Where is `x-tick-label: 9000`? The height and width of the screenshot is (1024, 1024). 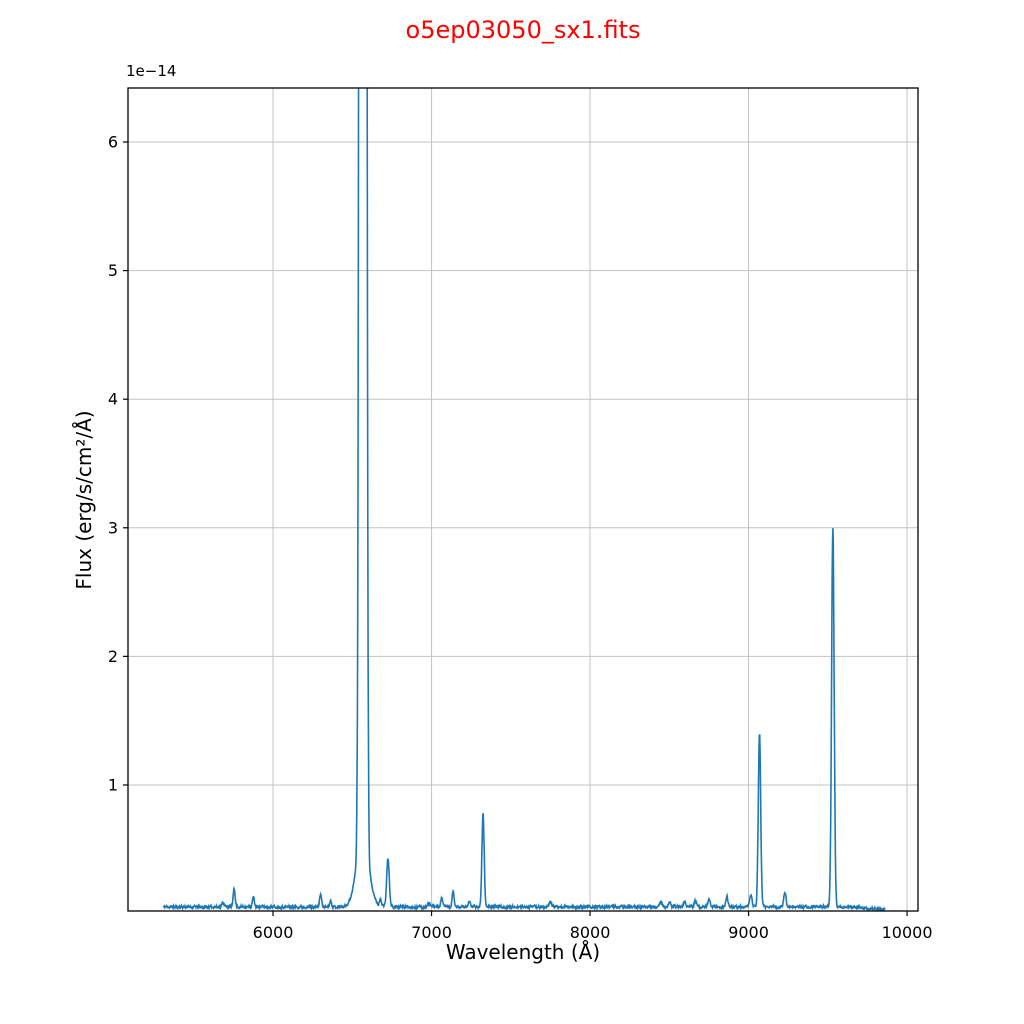
x-tick-label: 9000 is located at coordinates (748, 932).